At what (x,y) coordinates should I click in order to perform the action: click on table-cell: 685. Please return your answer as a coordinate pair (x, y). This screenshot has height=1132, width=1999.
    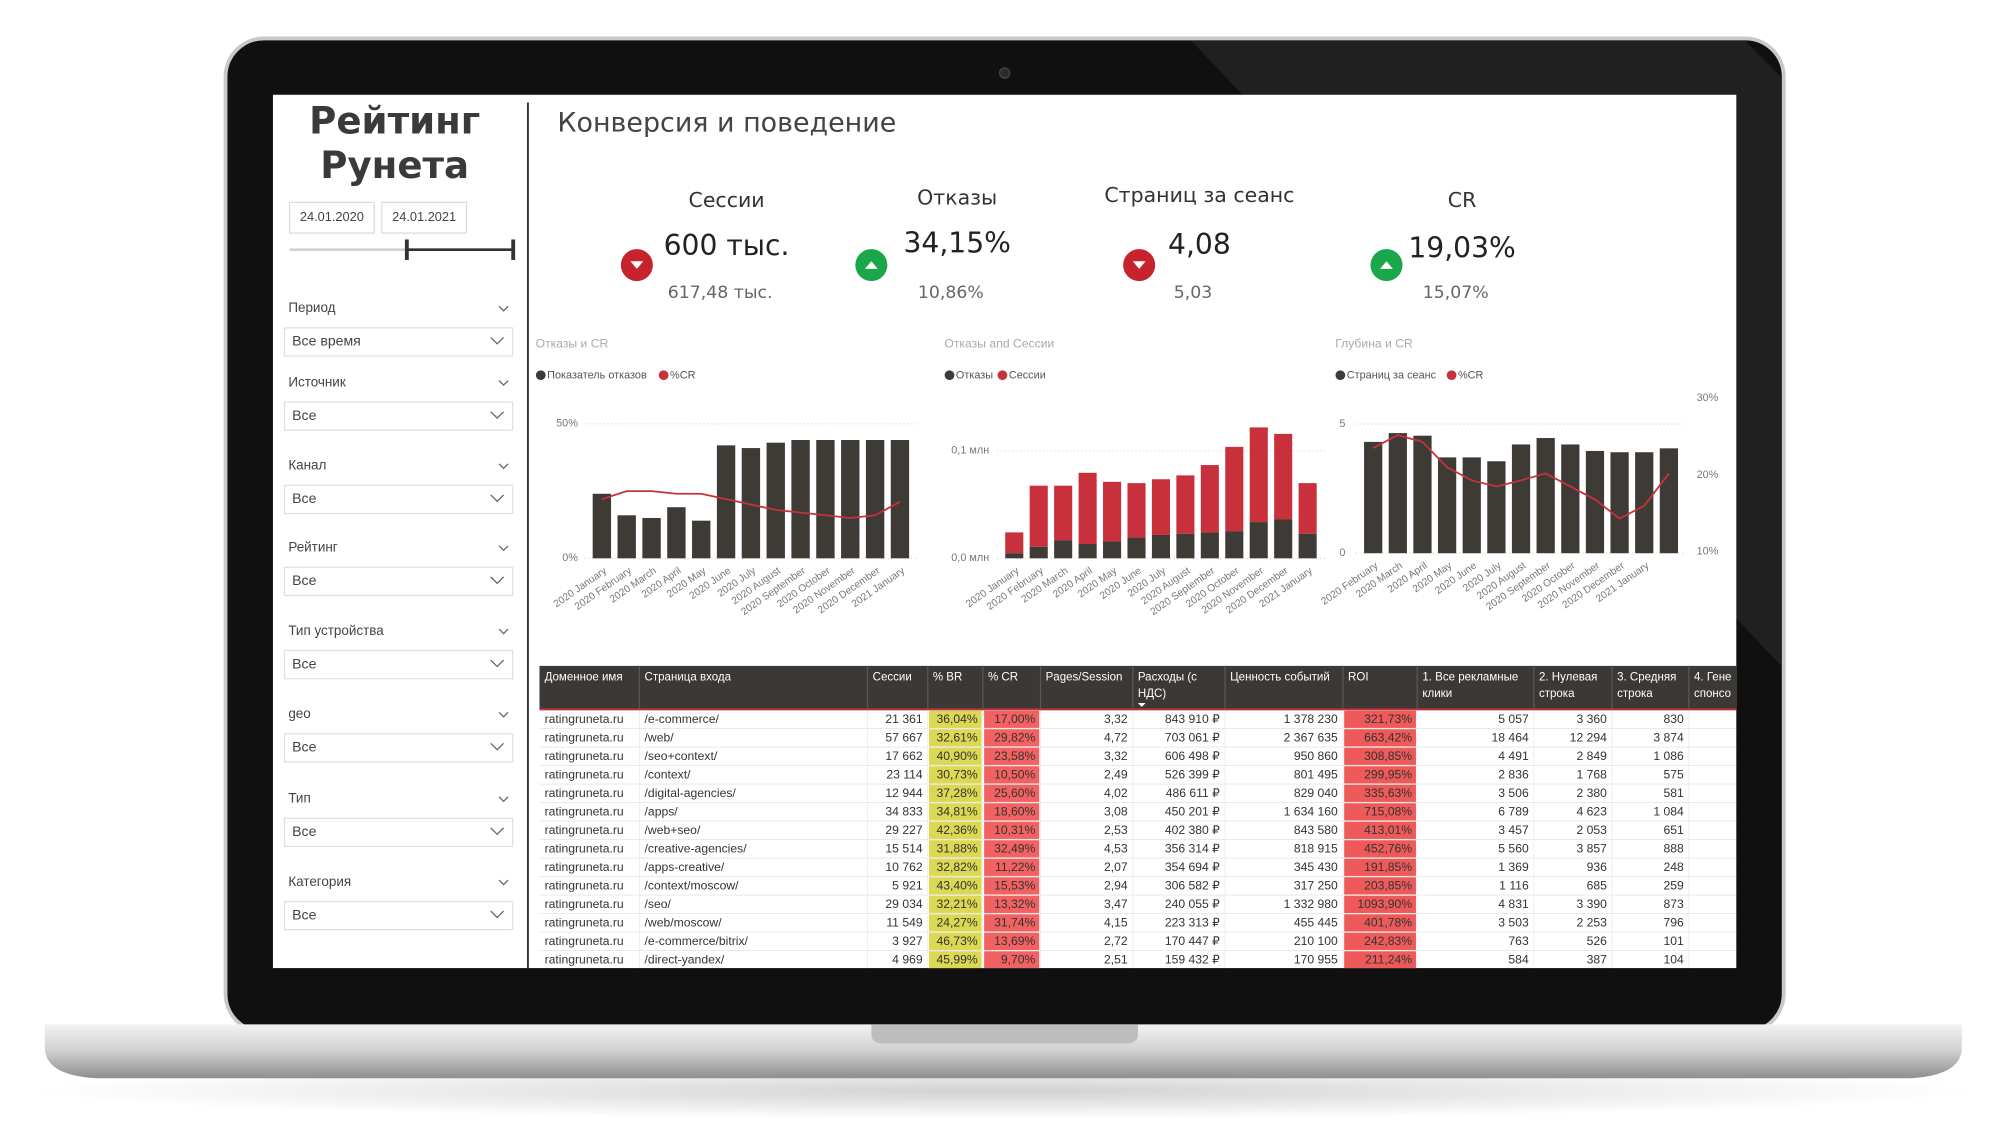
    Looking at the image, I should click on (1597, 886).